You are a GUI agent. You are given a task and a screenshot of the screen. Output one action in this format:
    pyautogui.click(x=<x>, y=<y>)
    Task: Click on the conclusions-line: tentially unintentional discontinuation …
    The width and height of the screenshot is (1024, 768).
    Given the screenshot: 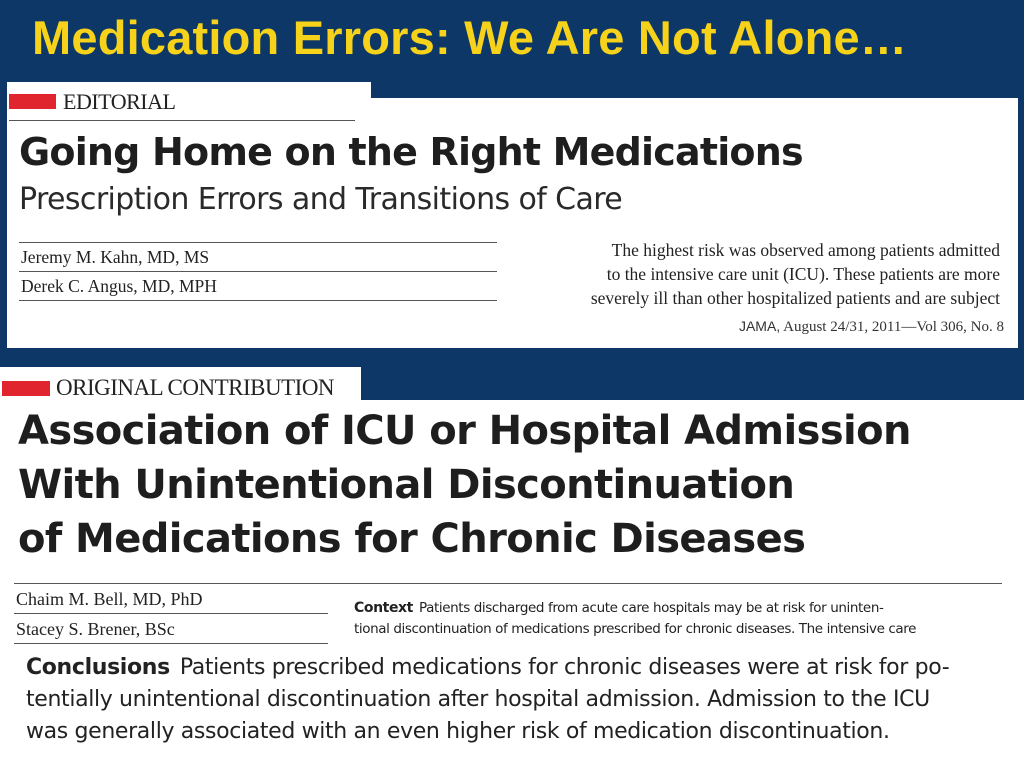 What is the action you would take?
    pyautogui.click(x=478, y=699)
    